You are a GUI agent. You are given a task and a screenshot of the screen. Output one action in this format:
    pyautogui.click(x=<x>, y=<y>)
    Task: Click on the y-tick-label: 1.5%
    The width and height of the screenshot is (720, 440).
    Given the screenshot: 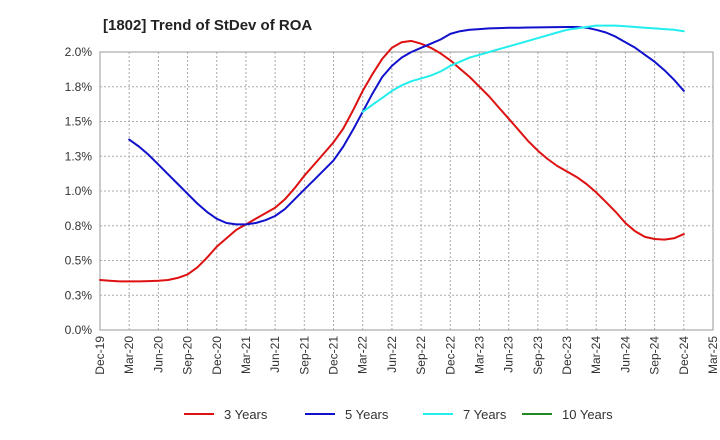 What is the action you would take?
    pyautogui.click(x=79, y=122)
    